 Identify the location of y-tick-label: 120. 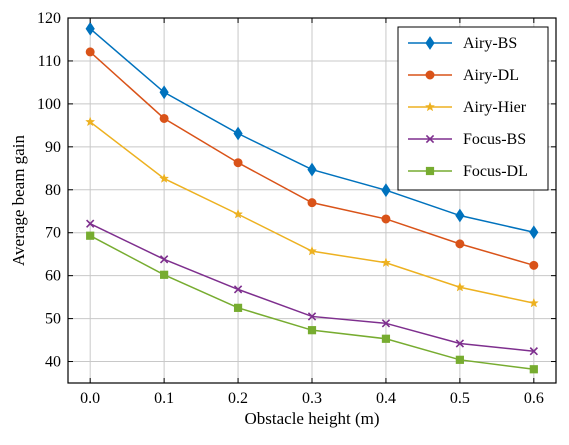
(49, 18).